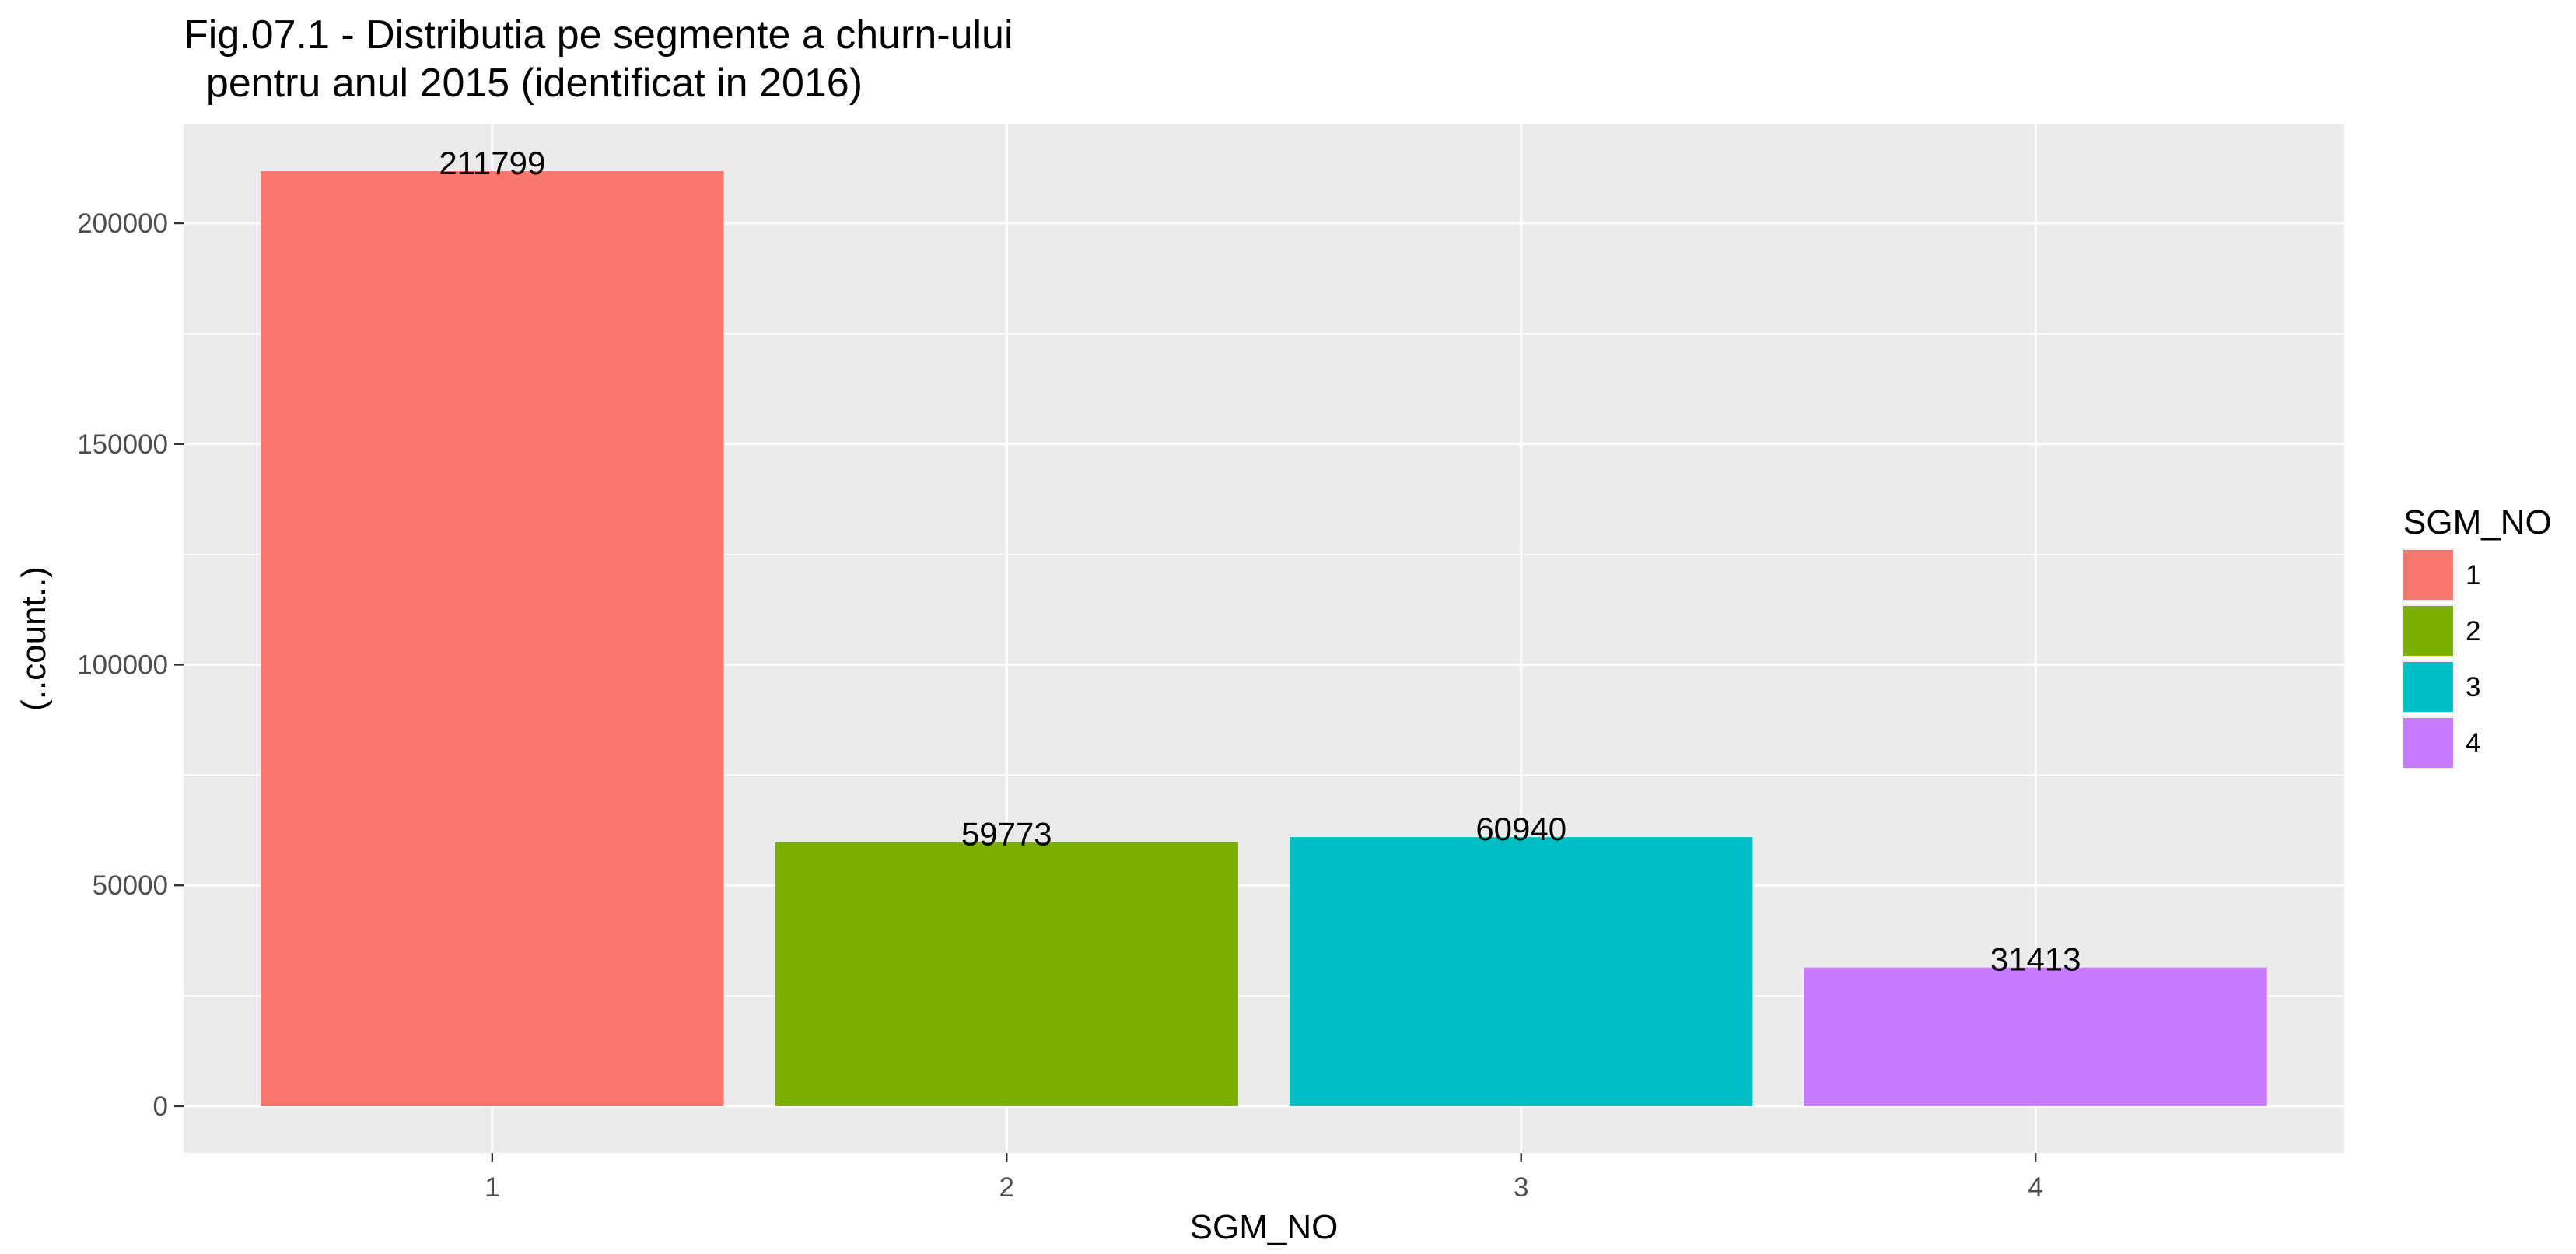 This screenshot has height=1254, width=2576. Describe the element at coordinates (1521, 829) in the screenshot. I see `bar-value-label: 60940` at that location.